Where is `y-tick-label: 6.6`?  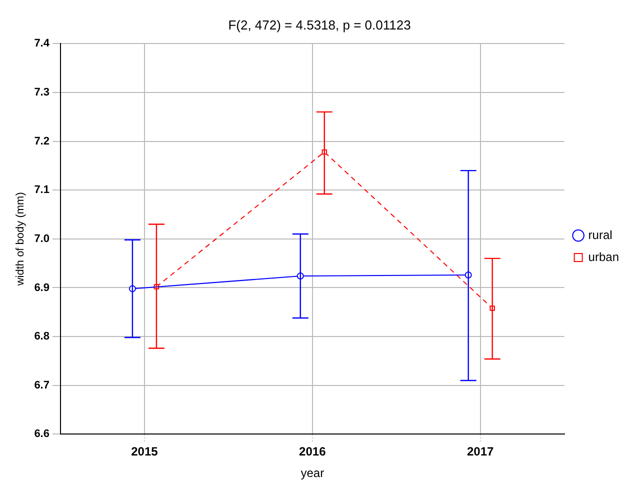 y-tick-label: 6.6 is located at coordinates (42, 434).